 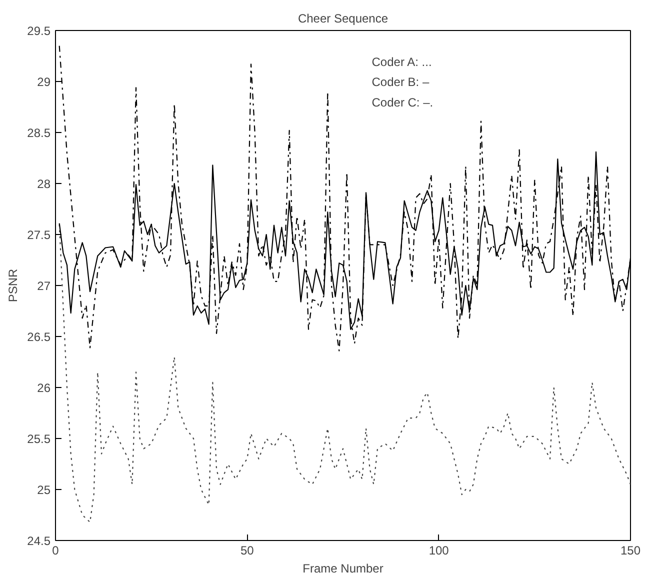 What do you see at coordinates (39, 439) in the screenshot?
I see `y-tick-label: 25.5` at bounding box center [39, 439].